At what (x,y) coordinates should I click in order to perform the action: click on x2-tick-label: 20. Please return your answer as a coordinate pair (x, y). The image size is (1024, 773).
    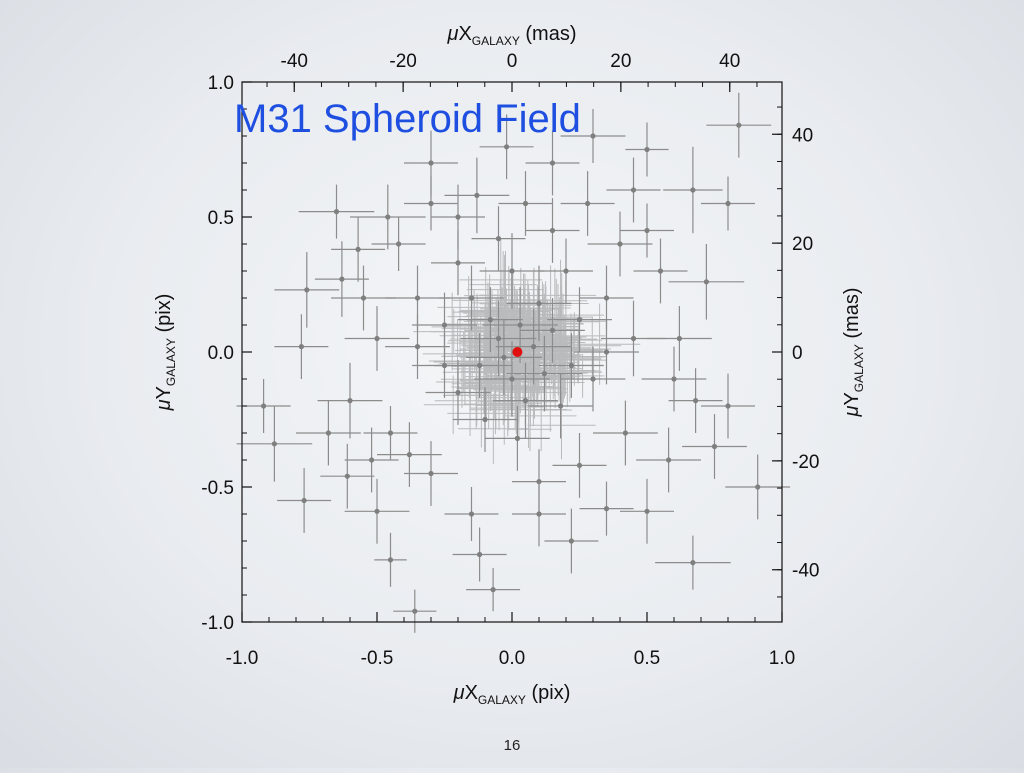
    Looking at the image, I should click on (620, 61).